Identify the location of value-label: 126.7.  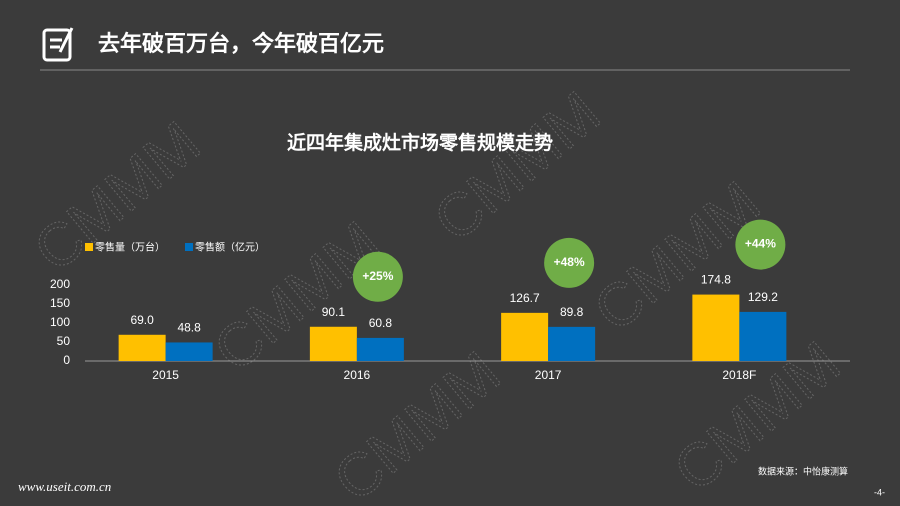
(525, 298).